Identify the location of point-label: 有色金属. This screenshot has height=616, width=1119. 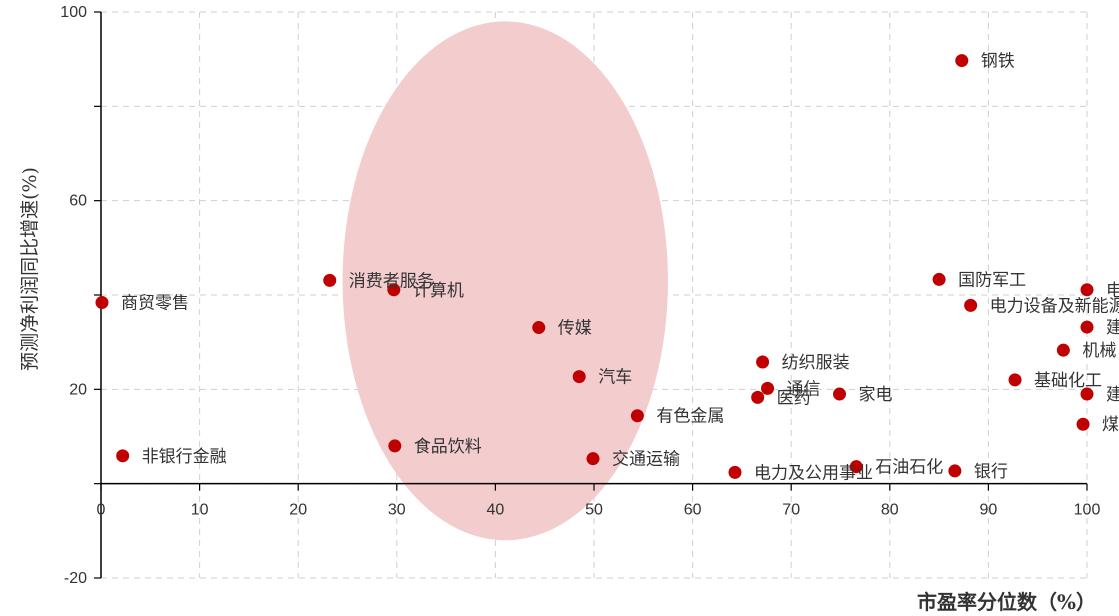
(690, 417).